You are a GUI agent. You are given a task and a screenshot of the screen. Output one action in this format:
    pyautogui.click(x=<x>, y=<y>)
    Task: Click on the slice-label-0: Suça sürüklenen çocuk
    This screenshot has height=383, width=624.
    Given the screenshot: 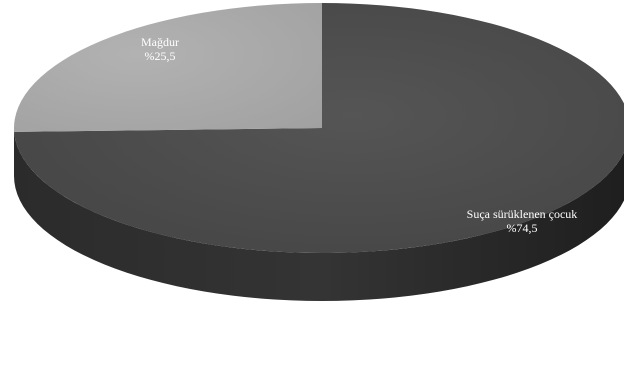 What is the action you would take?
    pyautogui.click(x=522, y=214)
    